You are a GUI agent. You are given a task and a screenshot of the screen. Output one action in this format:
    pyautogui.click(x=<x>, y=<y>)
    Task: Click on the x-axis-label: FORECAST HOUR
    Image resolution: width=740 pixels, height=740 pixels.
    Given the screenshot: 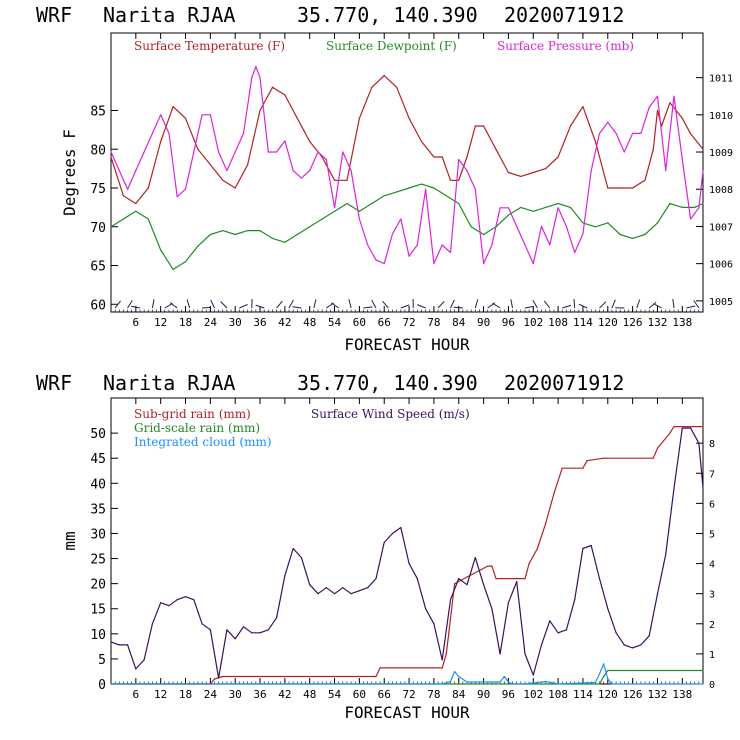 What is the action you would take?
    pyautogui.click(x=407, y=344)
    